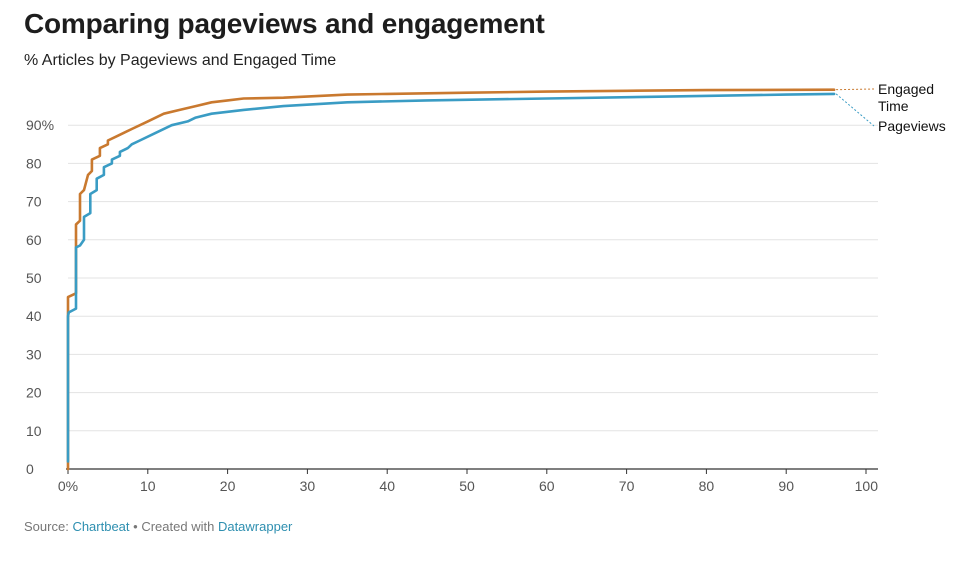 The height and width of the screenshot is (567, 960). I want to click on y-axis-ticks: 0 10 20 30 40 50 60 70 80 90%, so click(40, 297).